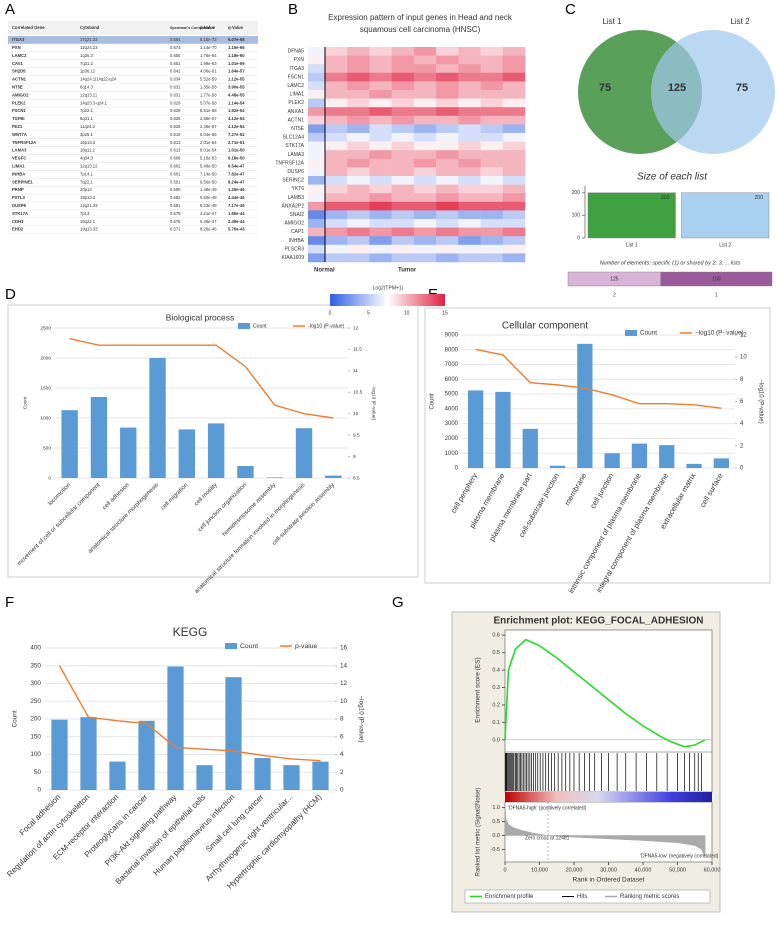  What do you see at coordinates (175, 55) in the screenshot?
I see `table-cell: 0.655` at bounding box center [175, 55].